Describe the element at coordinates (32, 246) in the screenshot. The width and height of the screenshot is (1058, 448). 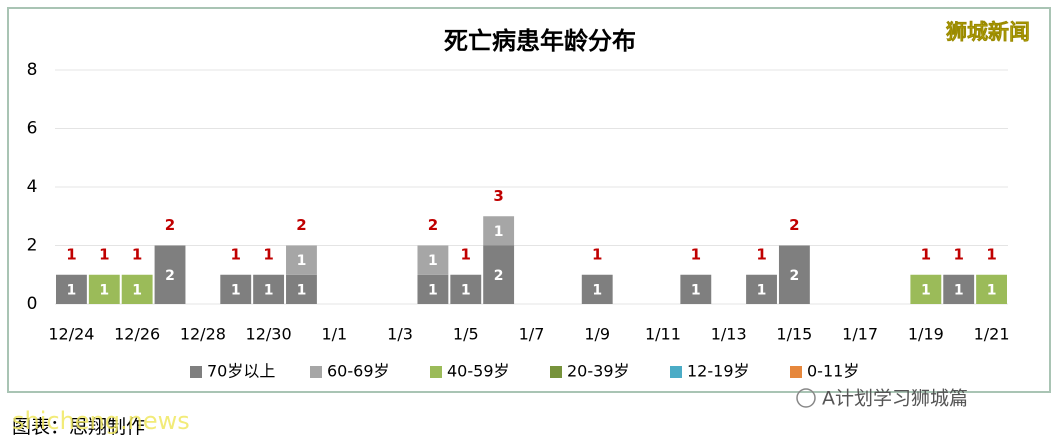
I see `y-tick-label: 2` at that location.